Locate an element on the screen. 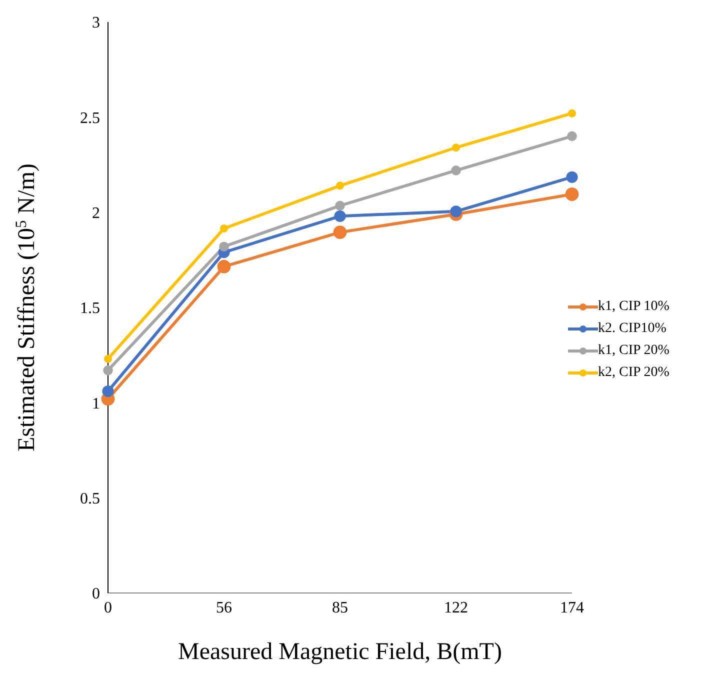 The image size is (722, 679). y-tick-label: 2 is located at coordinates (96, 213).